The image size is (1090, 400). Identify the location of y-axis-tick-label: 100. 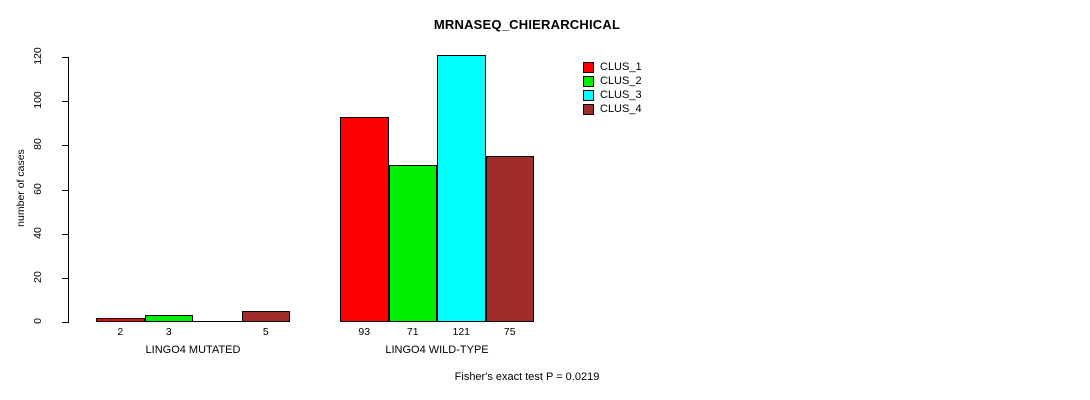
(38, 100).